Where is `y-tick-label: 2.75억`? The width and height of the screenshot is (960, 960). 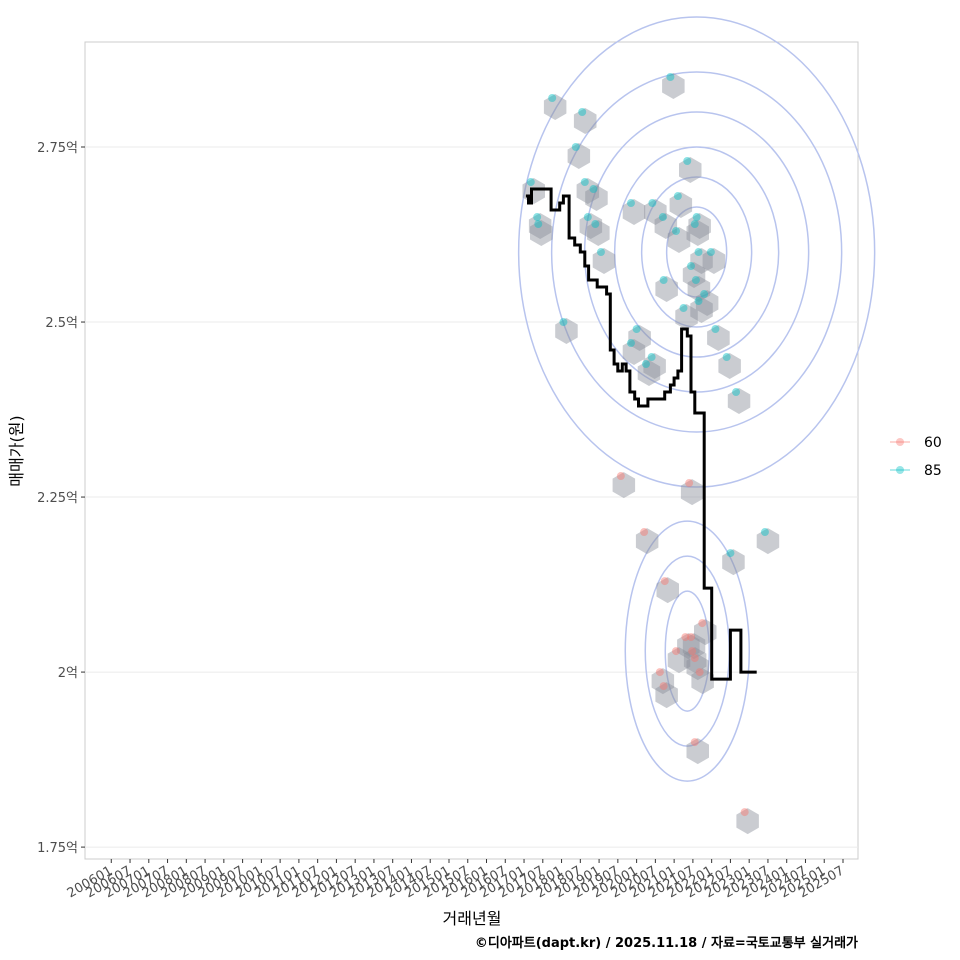 y-tick-label: 2.75억 is located at coordinates (57, 148).